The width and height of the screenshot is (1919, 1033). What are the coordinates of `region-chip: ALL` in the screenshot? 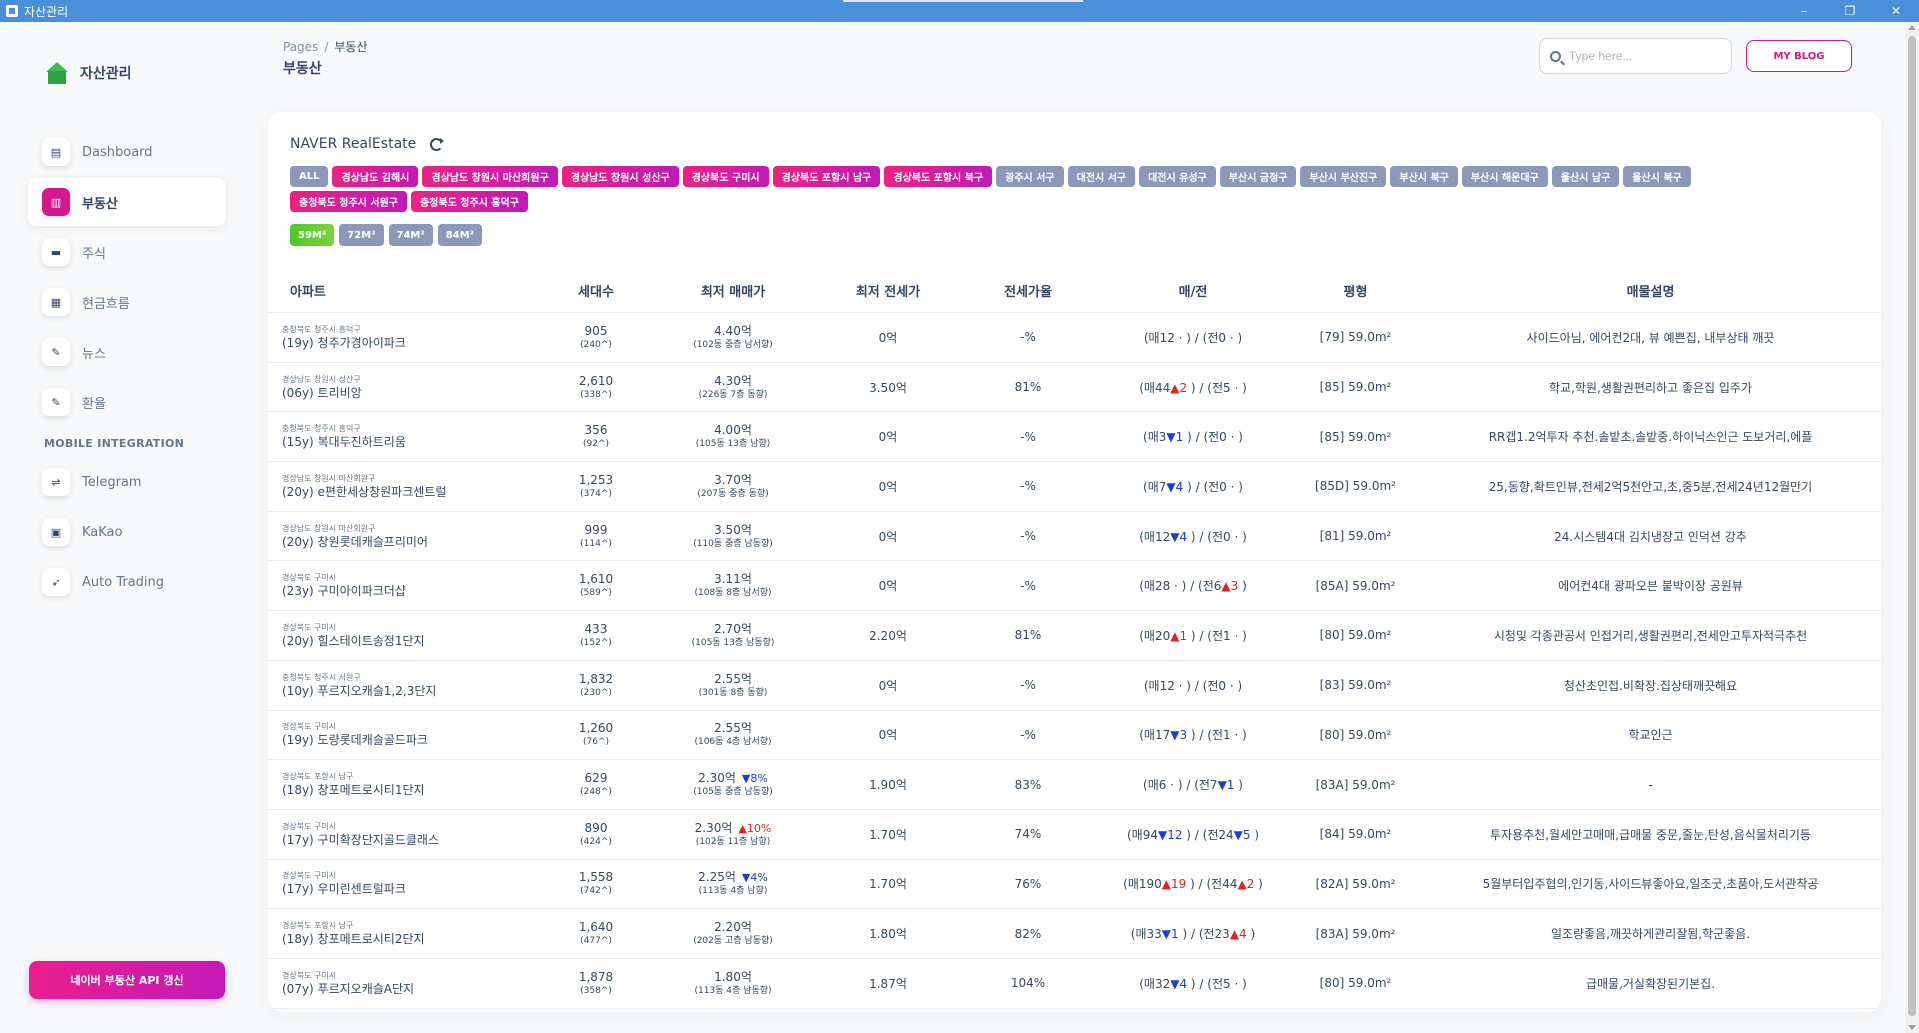 It's located at (309, 176).